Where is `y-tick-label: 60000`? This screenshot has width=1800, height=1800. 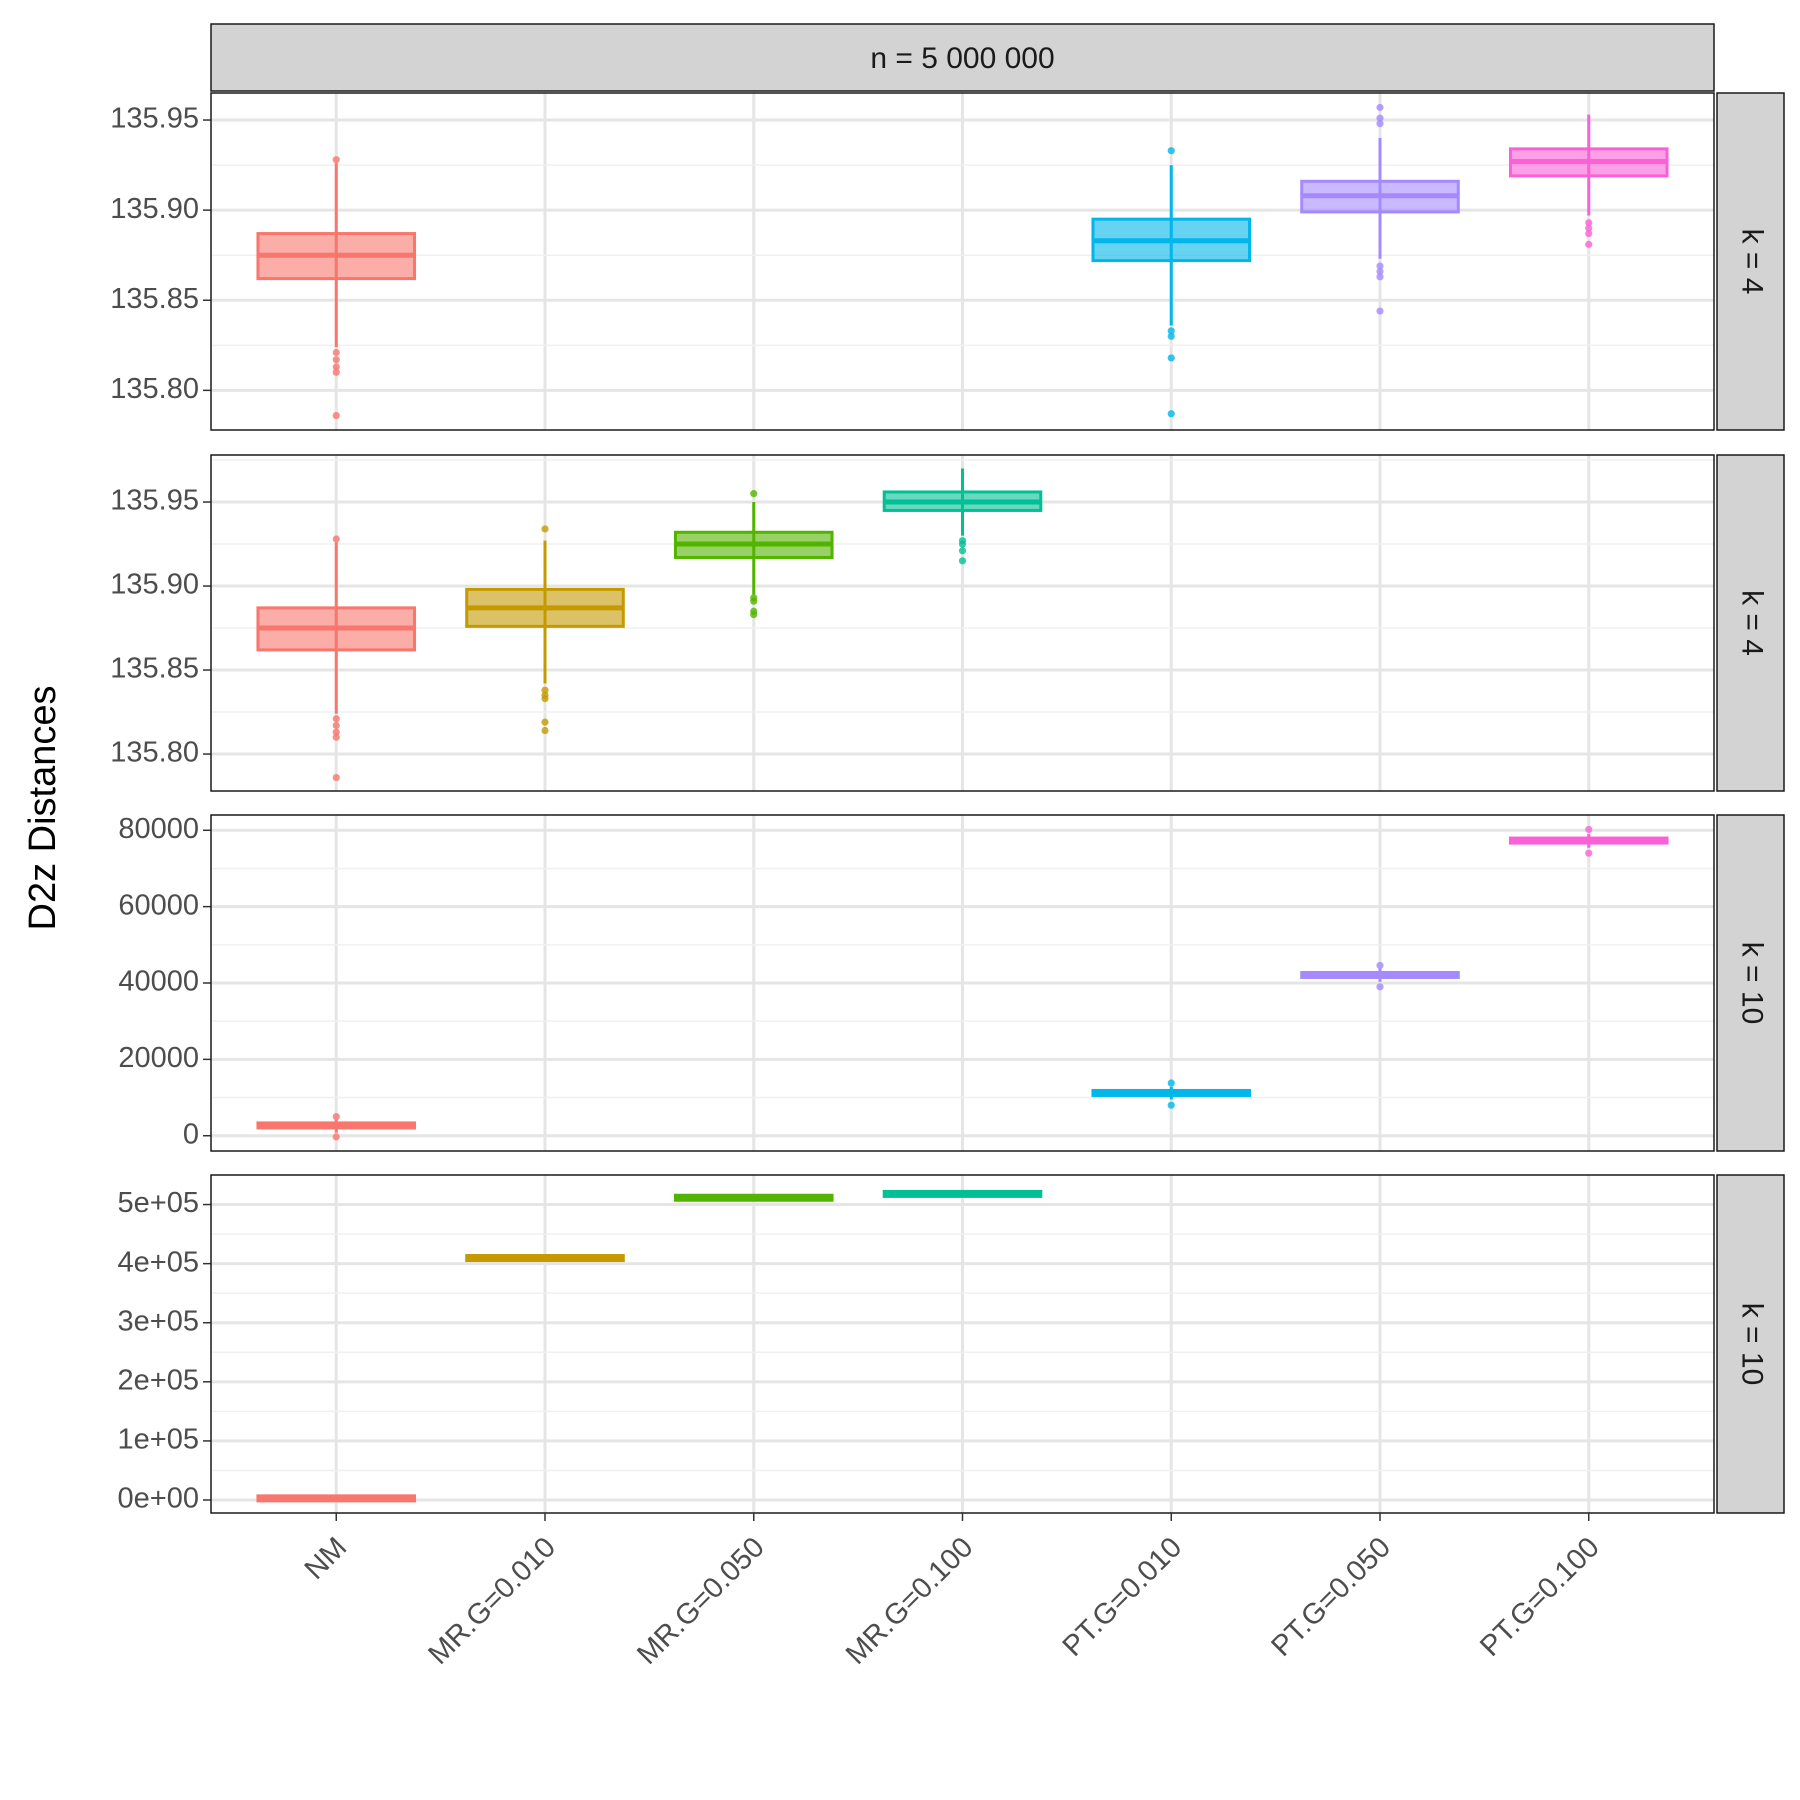
y-tick-label: 60000 is located at coordinates (158, 905).